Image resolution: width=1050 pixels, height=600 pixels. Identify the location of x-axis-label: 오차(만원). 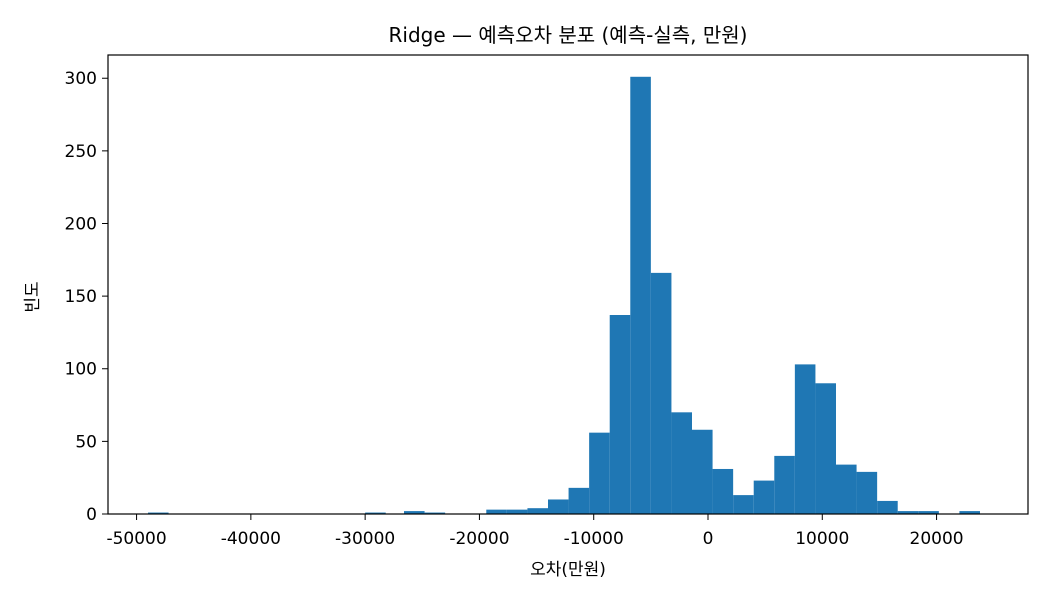
(568, 570).